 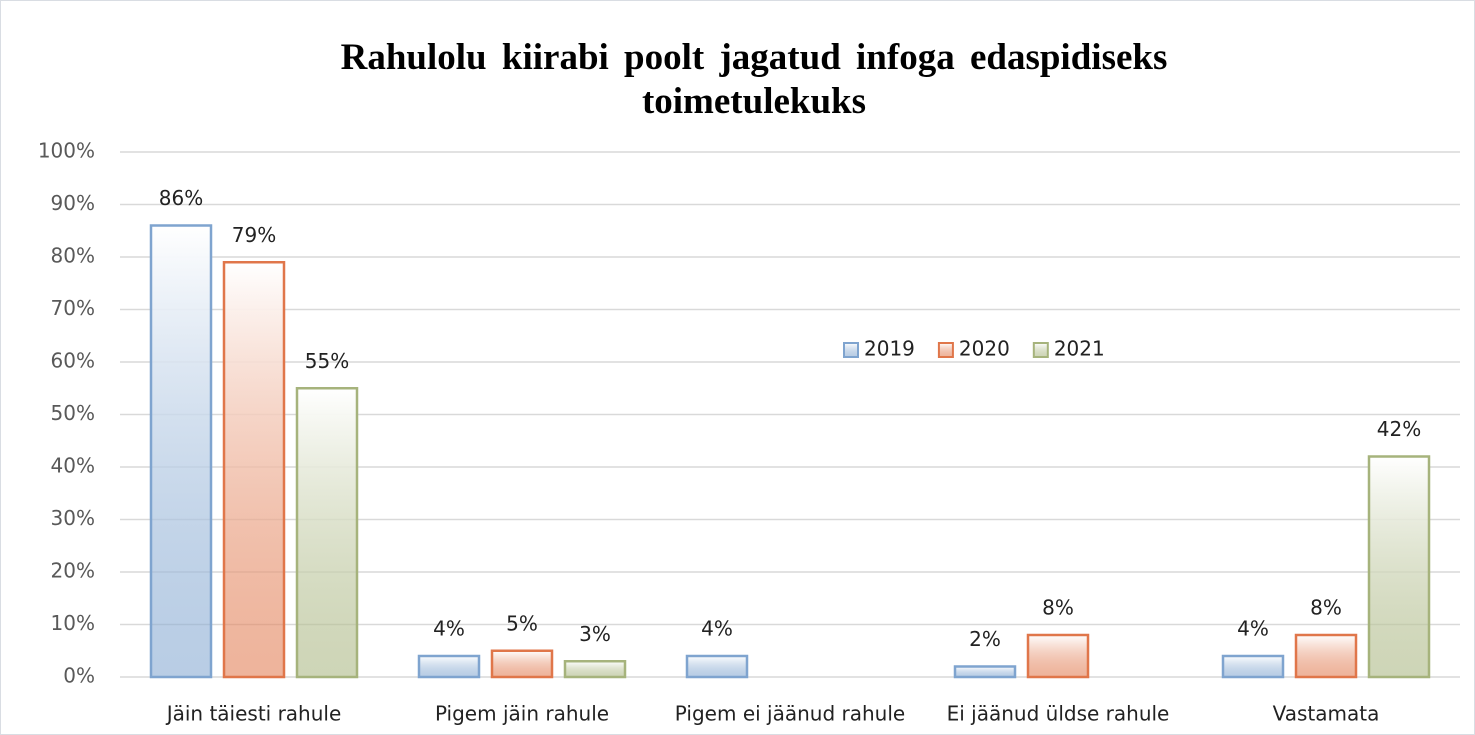 What do you see at coordinates (73, 518) in the screenshot?
I see `y-tick-label: 30%` at bounding box center [73, 518].